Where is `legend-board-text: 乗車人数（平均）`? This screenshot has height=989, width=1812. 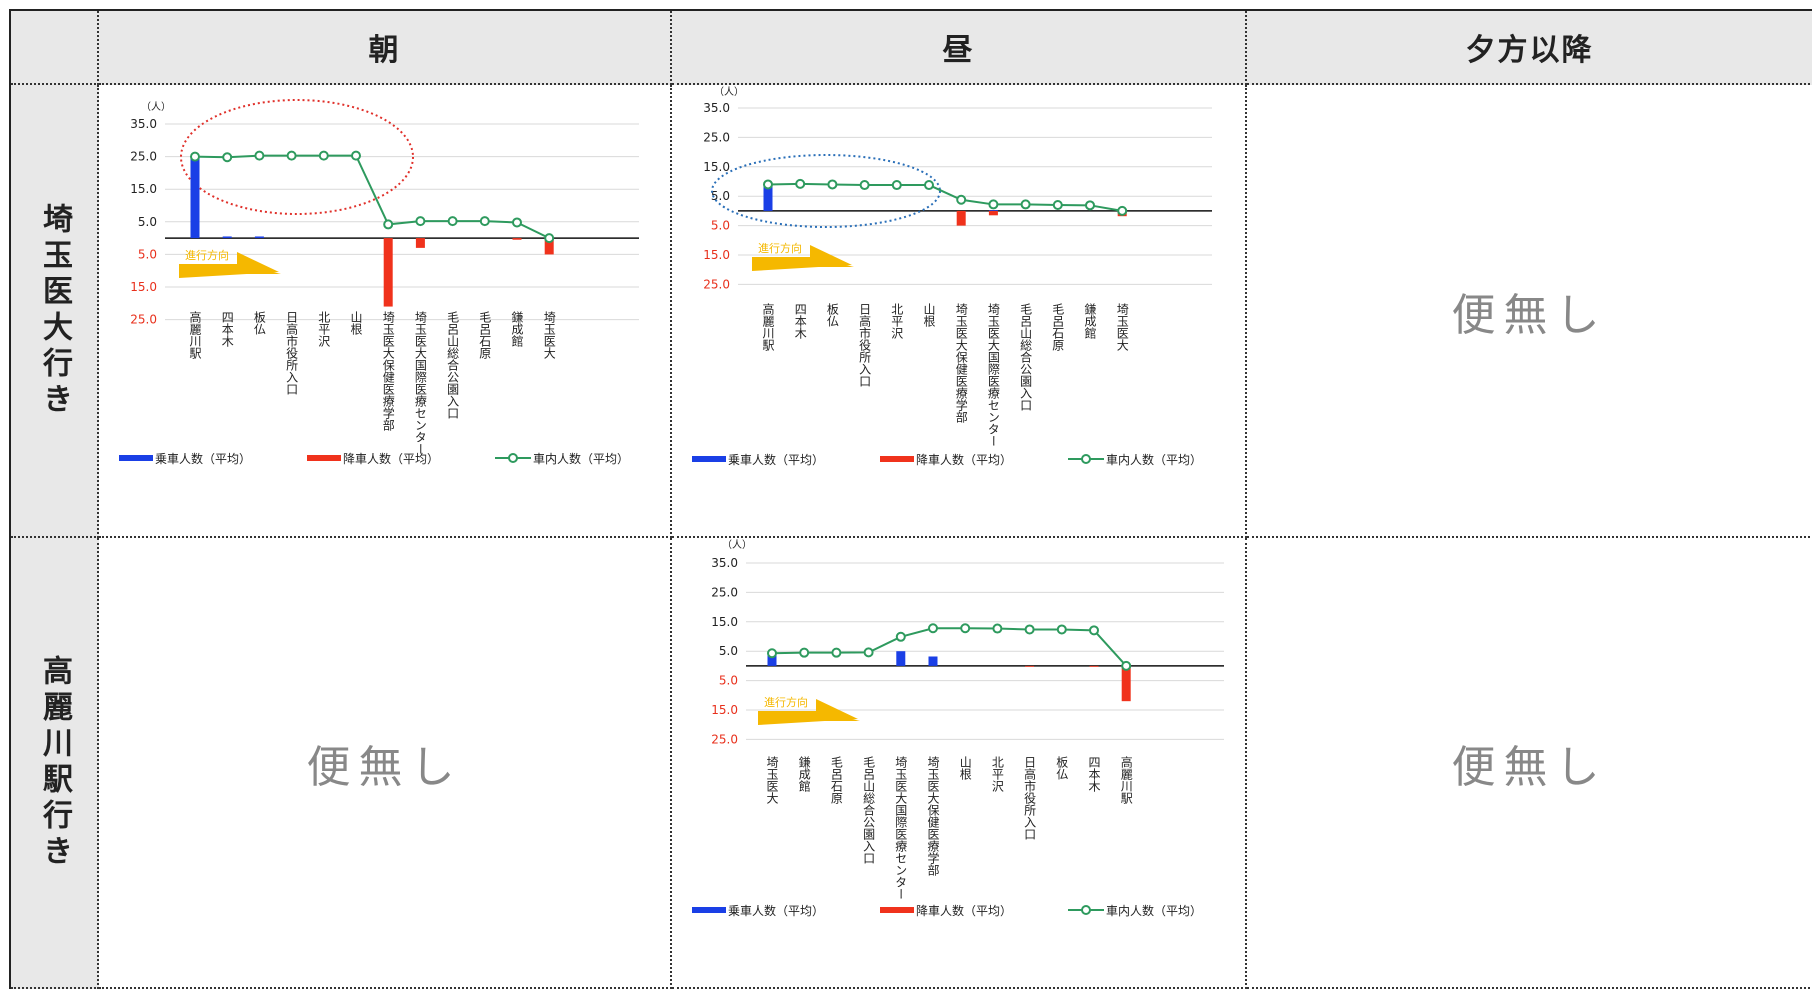
legend-board-text: 乗車人数（平均） is located at coordinates (776, 910).